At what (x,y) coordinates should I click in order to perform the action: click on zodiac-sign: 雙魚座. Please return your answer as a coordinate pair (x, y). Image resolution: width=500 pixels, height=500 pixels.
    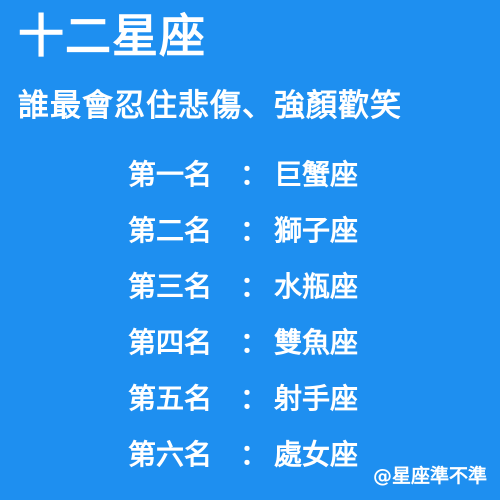
    Looking at the image, I should click on (316, 342).